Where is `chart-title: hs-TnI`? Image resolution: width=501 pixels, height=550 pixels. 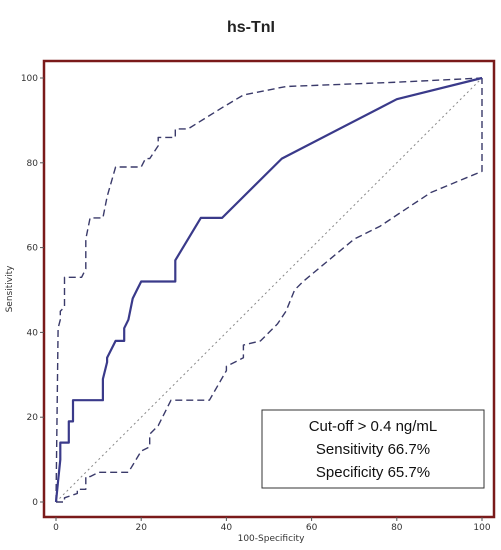 chart-title: hs-TnI is located at coordinates (251, 27).